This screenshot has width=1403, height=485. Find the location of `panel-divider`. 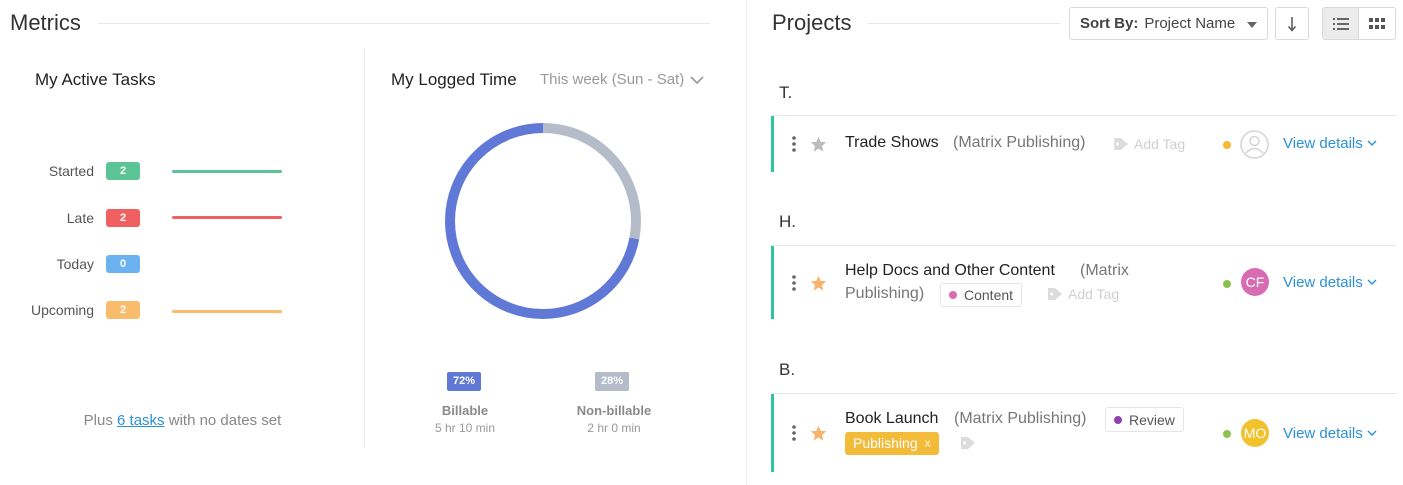

panel-divider is located at coordinates (746, 242).